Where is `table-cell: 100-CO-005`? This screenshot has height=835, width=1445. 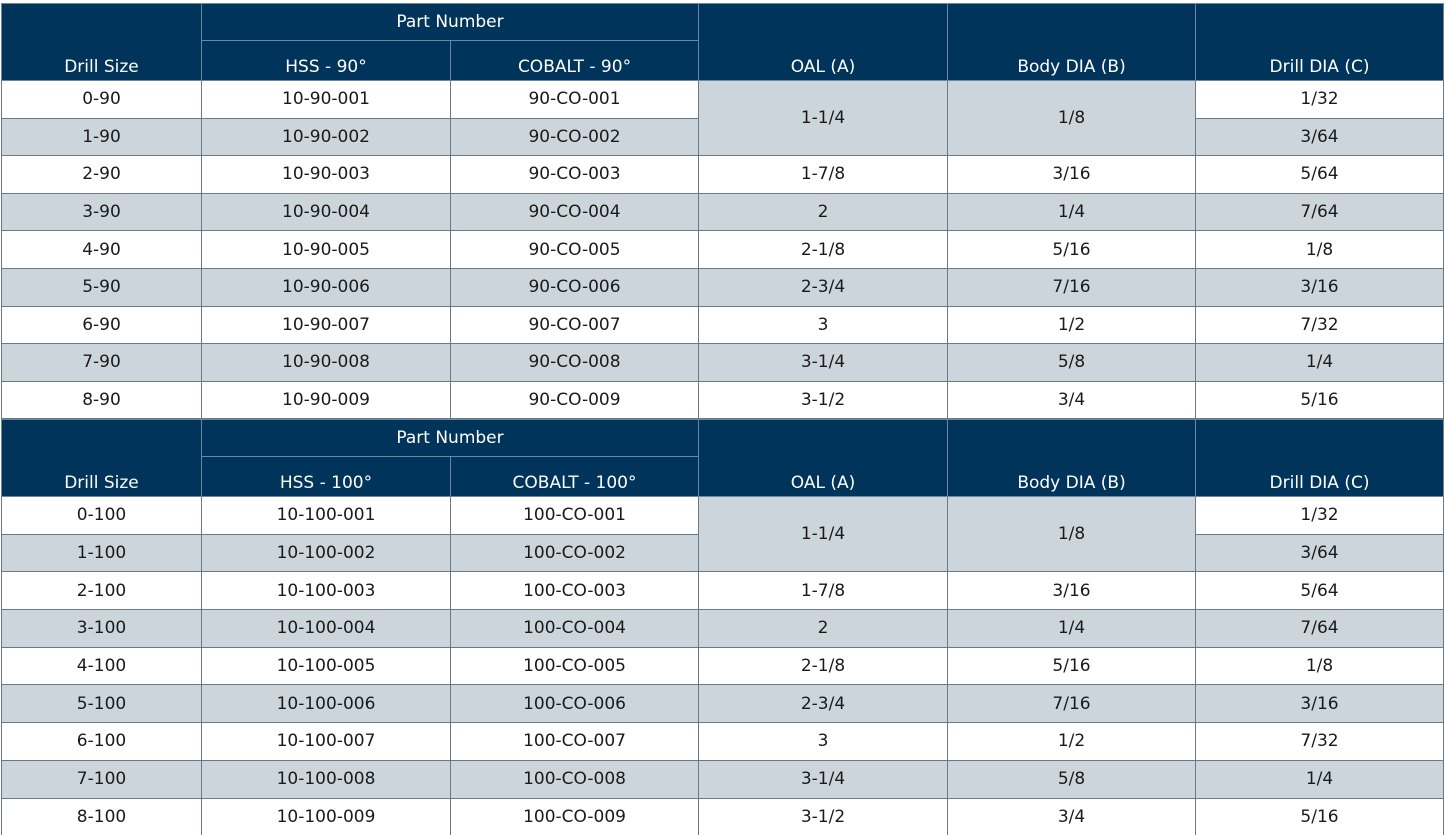 table-cell: 100-CO-005 is located at coordinates (574, 666).